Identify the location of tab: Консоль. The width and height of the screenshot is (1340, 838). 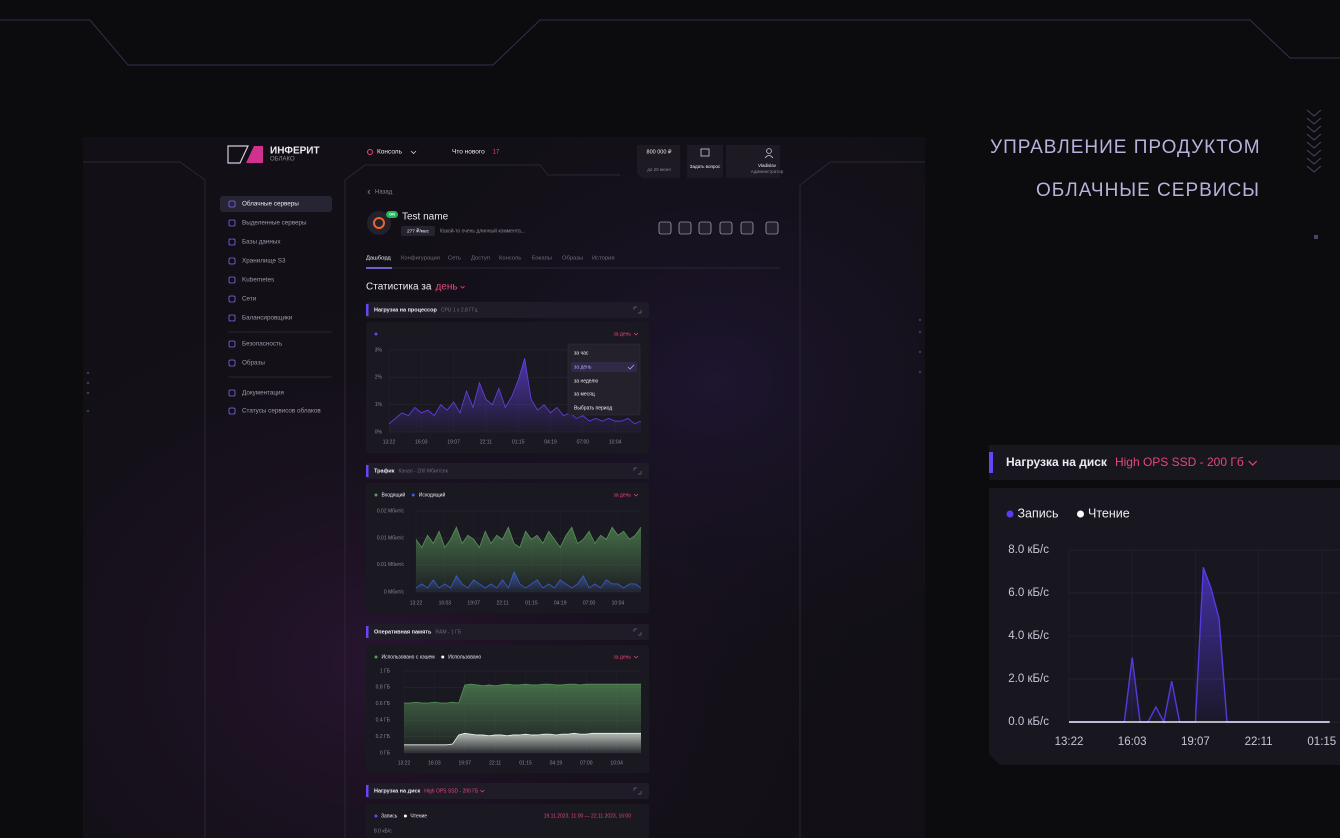
(510, 259).